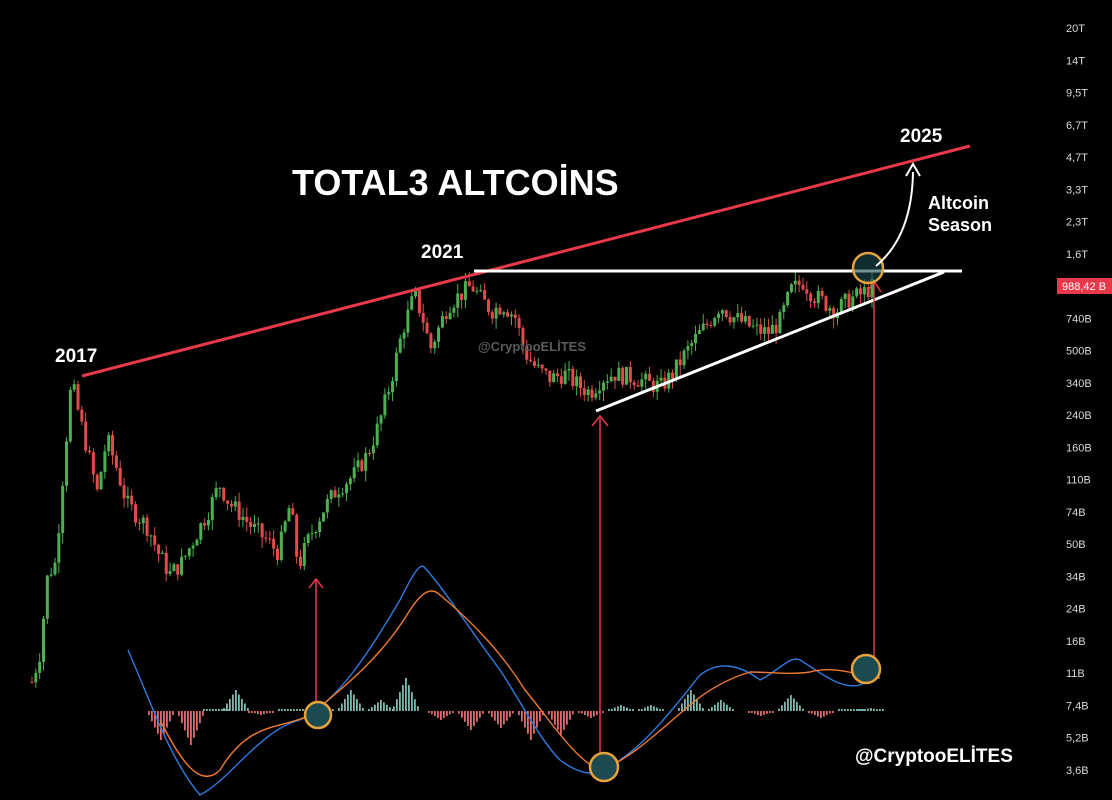 This screenshot has height=800, width=1112. Describe the element at coordinates (958, 203) in the screenshot. I see `season-label-line1: Altcoin` at that location.